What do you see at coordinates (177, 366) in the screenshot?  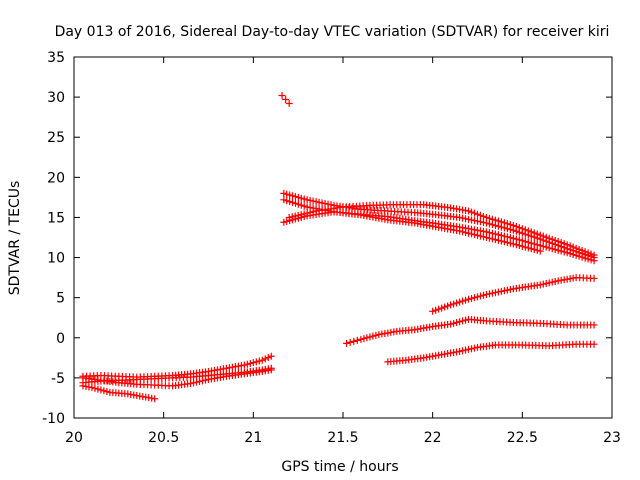 I see `series-track-a` at bounding box center [177, 366].